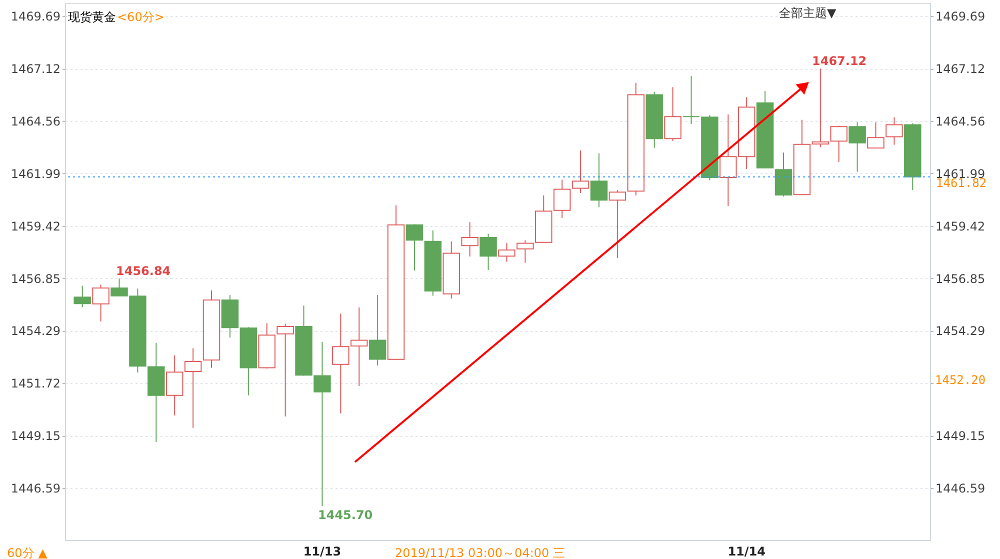  I want to click on text: 2019/11/13 03:00～04:00 三, so click(480, 552).